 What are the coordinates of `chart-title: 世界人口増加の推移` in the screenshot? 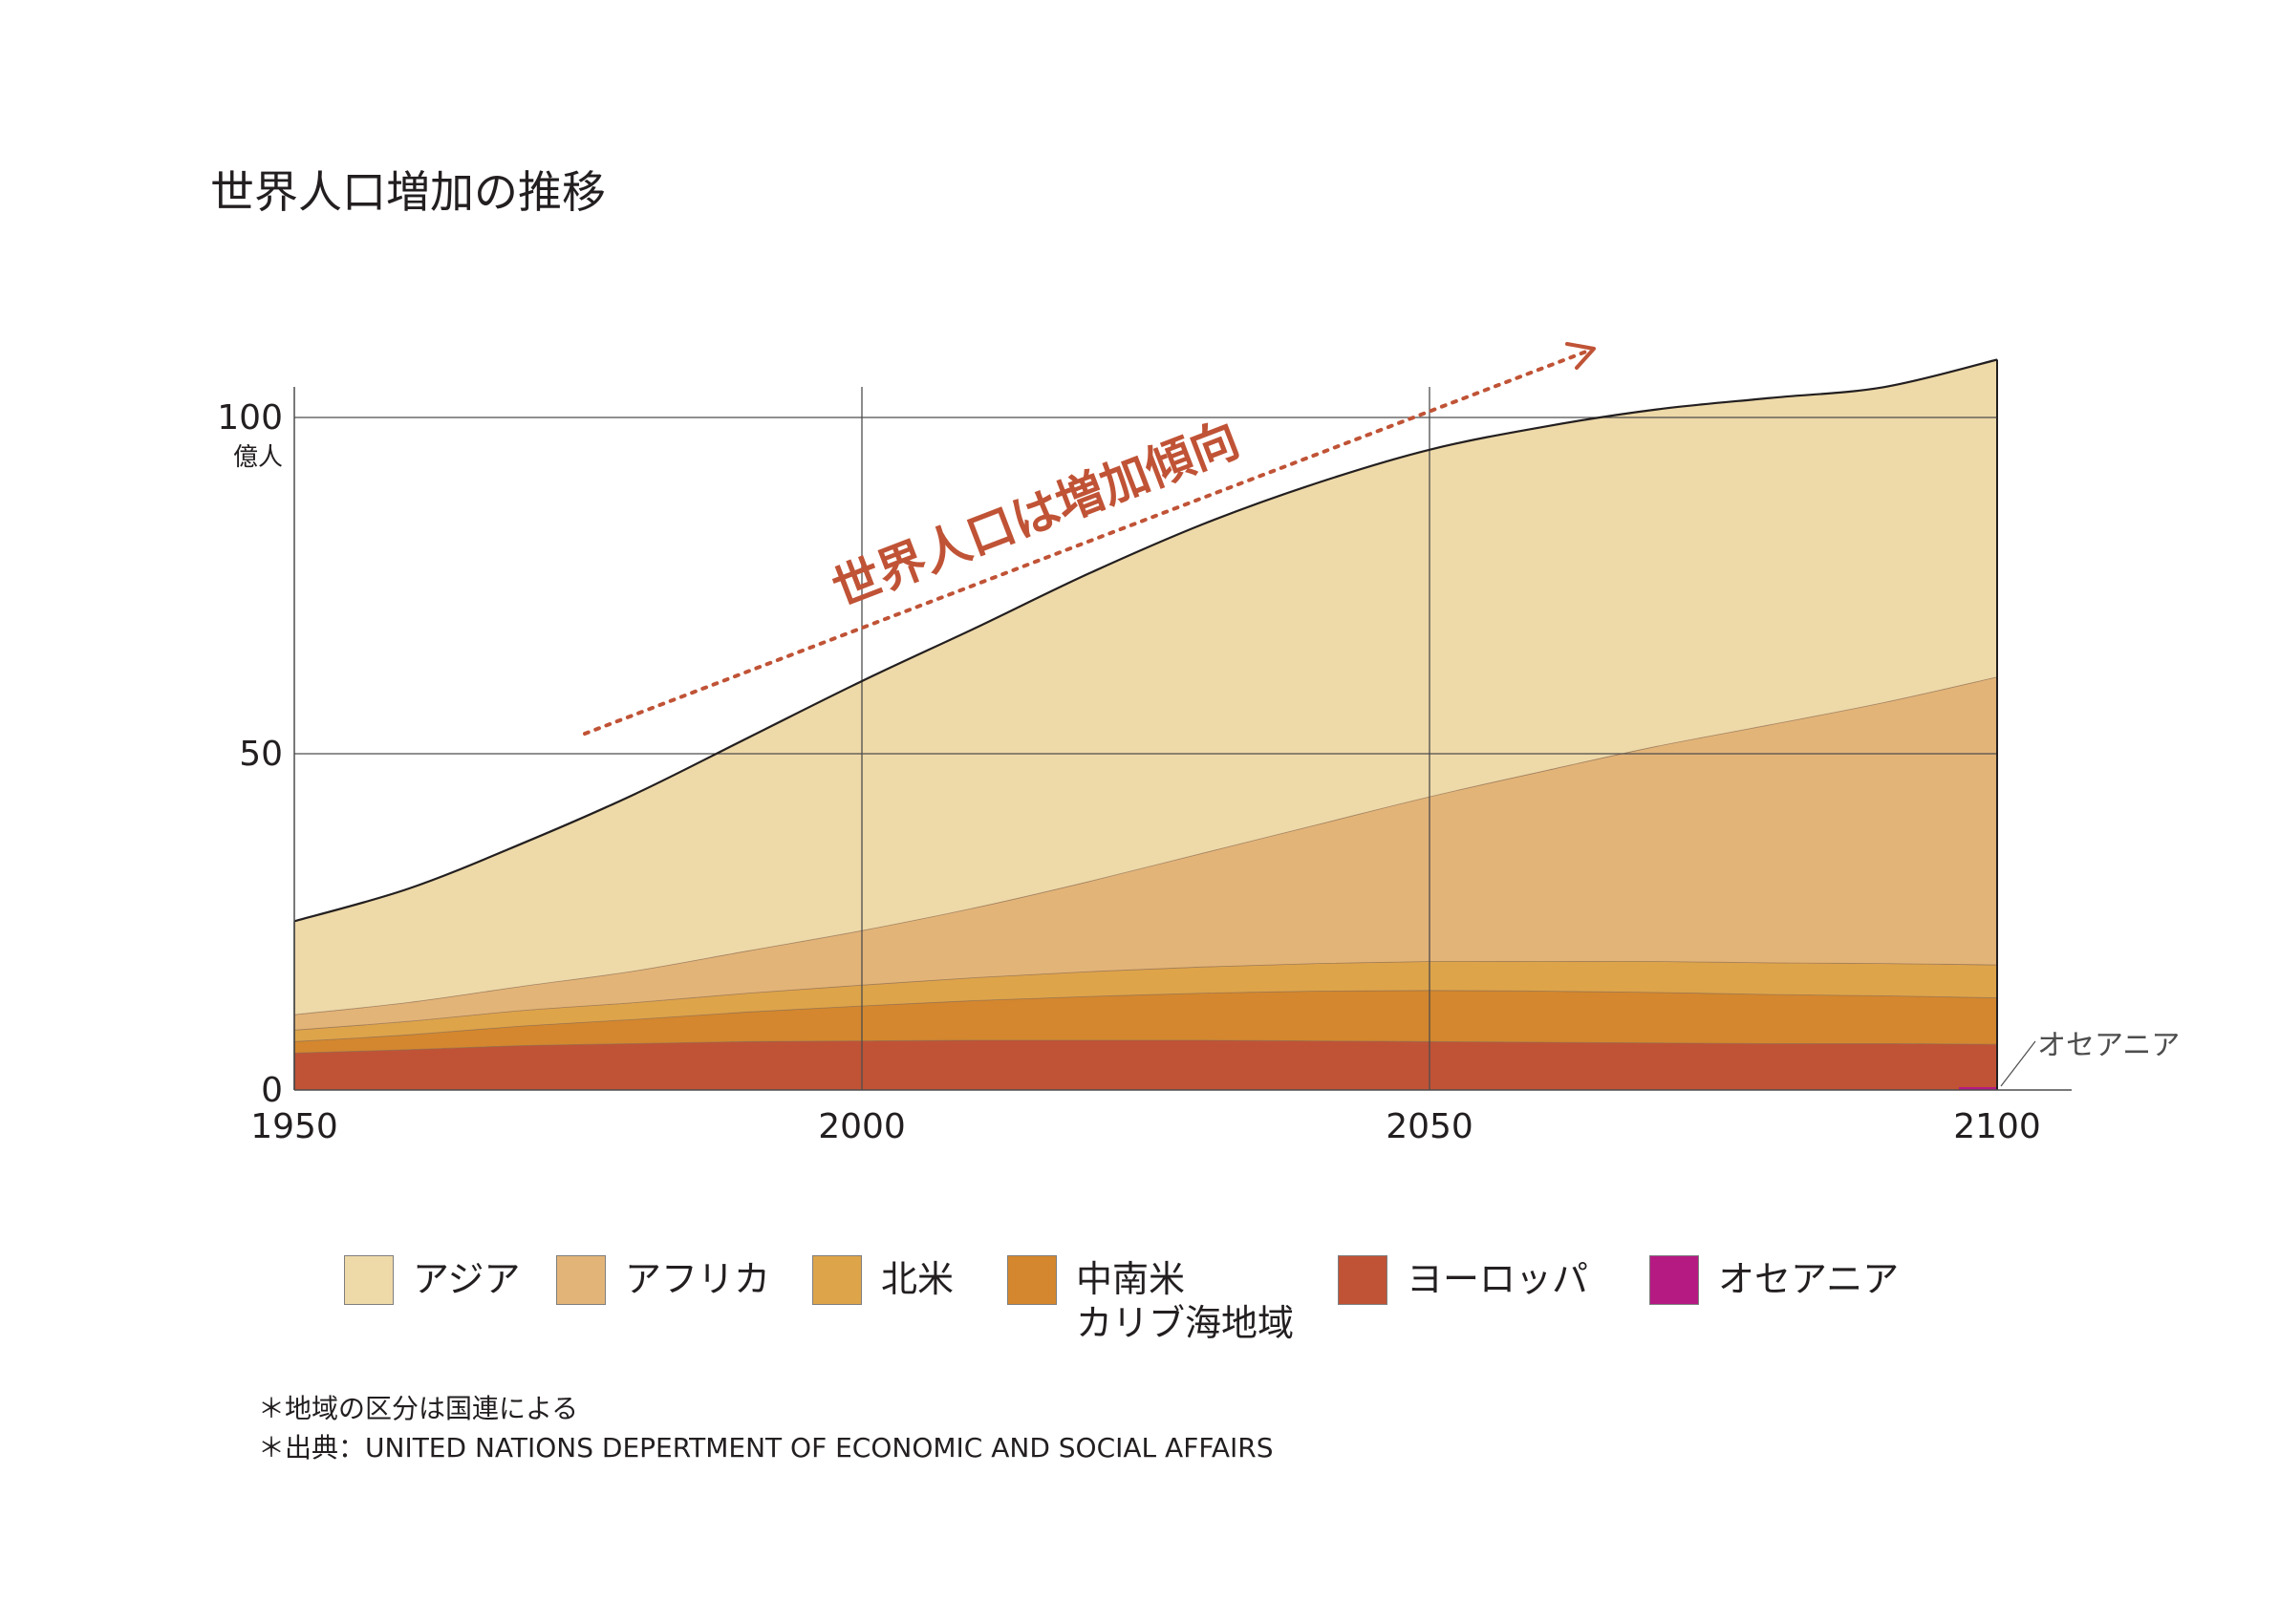 It's located at (408, 192).